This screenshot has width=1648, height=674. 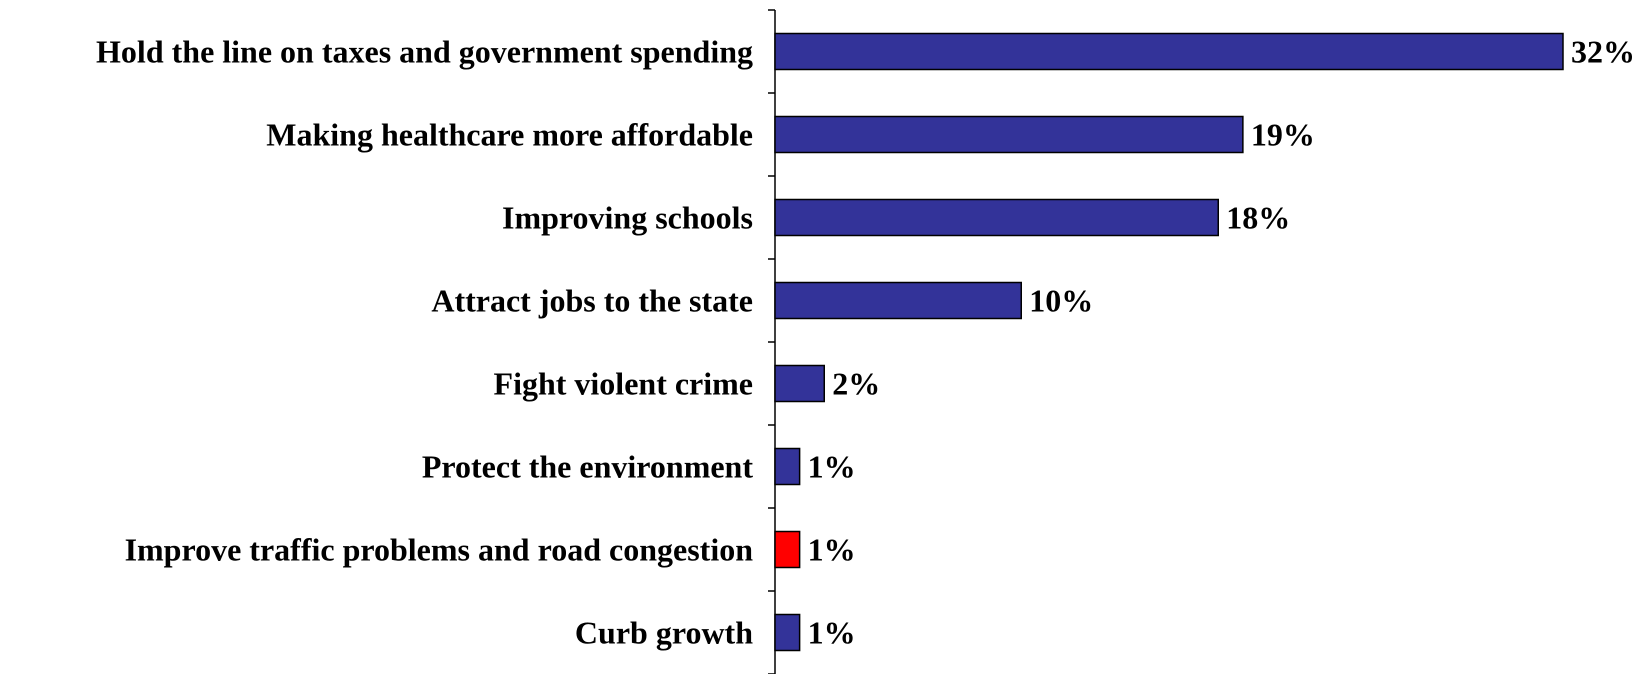 I want to click on category-label: Protect the environment, so click(x=588, y=467).